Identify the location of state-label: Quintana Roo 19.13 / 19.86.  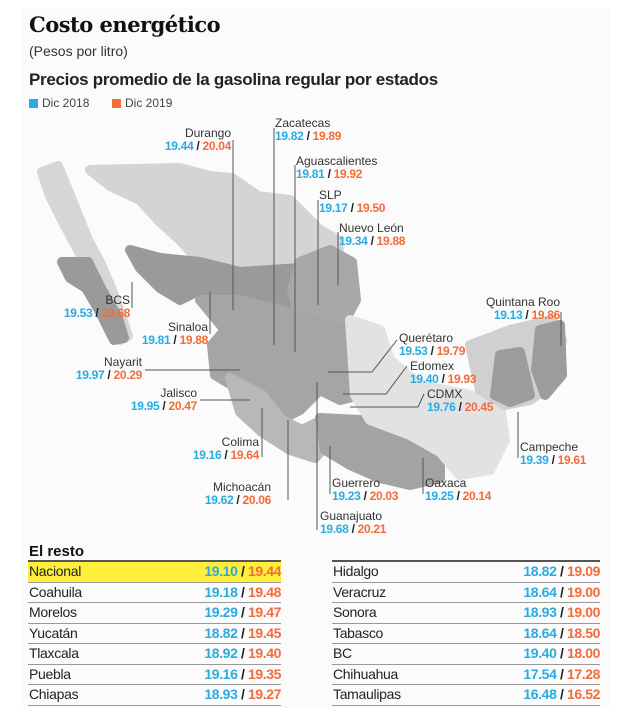
(523, 309).